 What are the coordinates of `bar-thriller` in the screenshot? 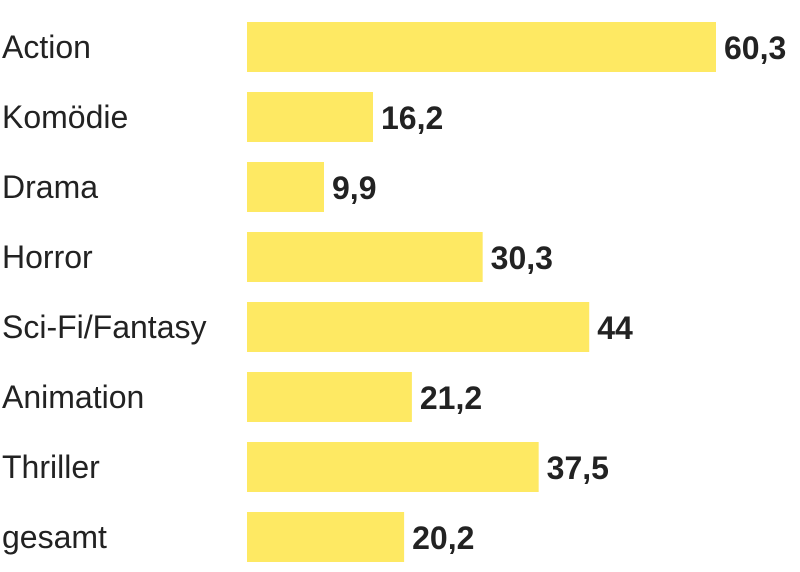 It's located at (393, 467).